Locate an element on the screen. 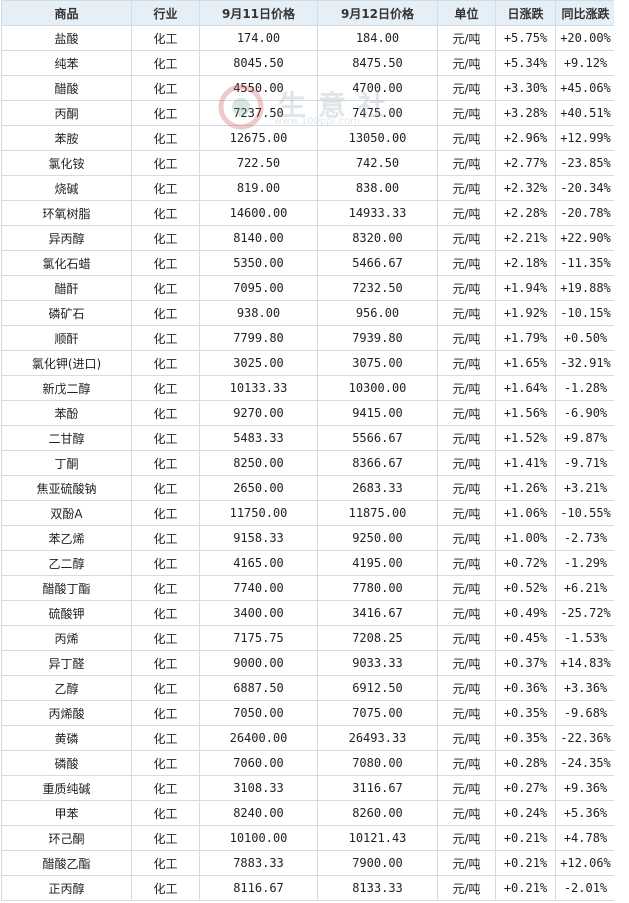  product-name-cell: 苯酚 is located at coordinates (66, 413).